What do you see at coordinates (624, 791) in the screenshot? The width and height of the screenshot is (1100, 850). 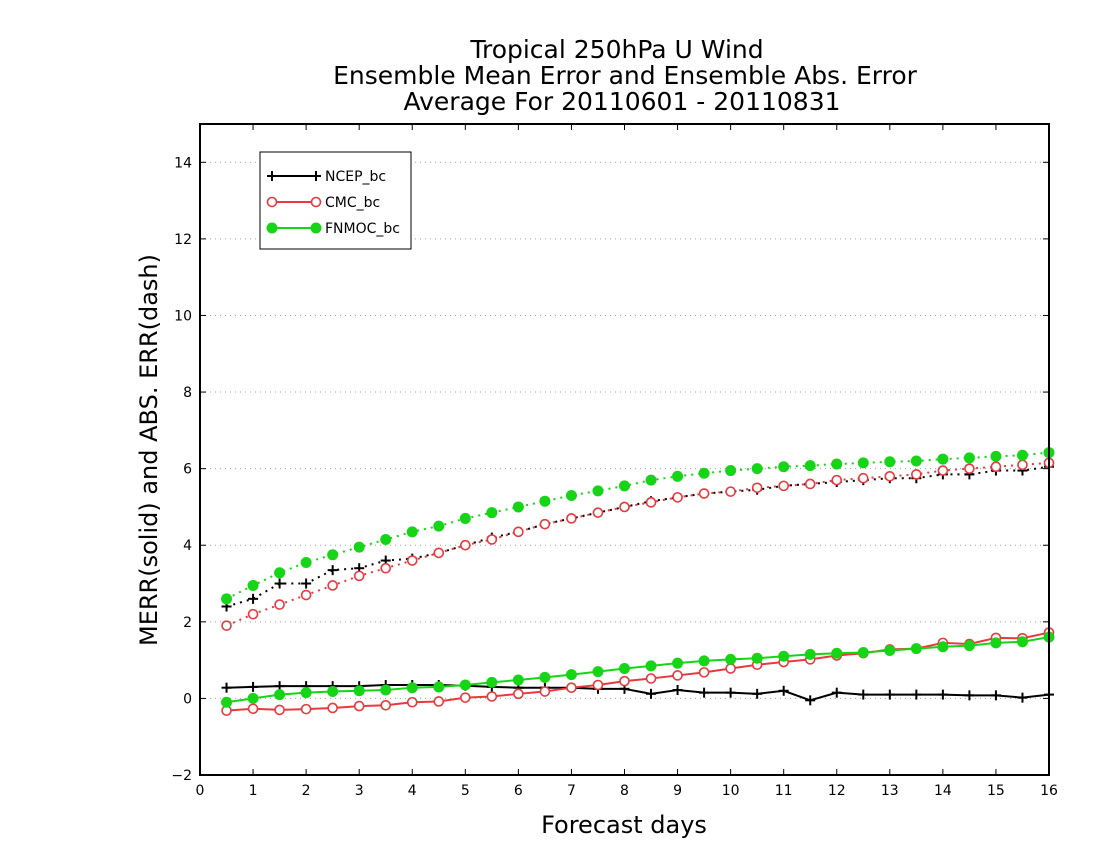 I see `x-tick-label: 8` at bounding box center [624, 791].